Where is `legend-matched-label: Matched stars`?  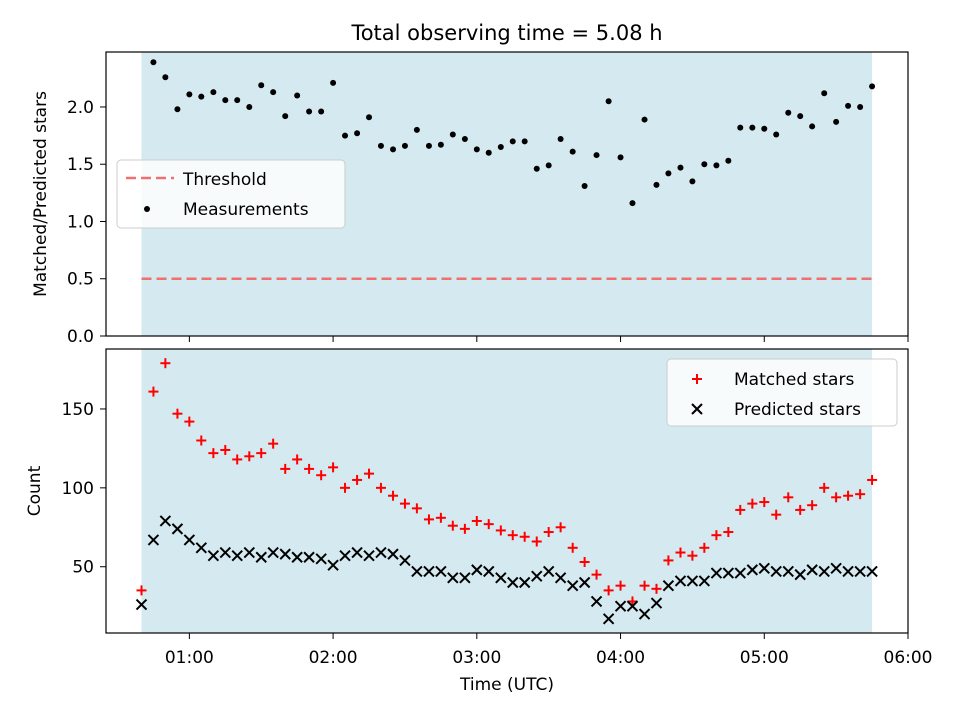 legend-matched-label: Matched stars is located at coordinates (794, 380).